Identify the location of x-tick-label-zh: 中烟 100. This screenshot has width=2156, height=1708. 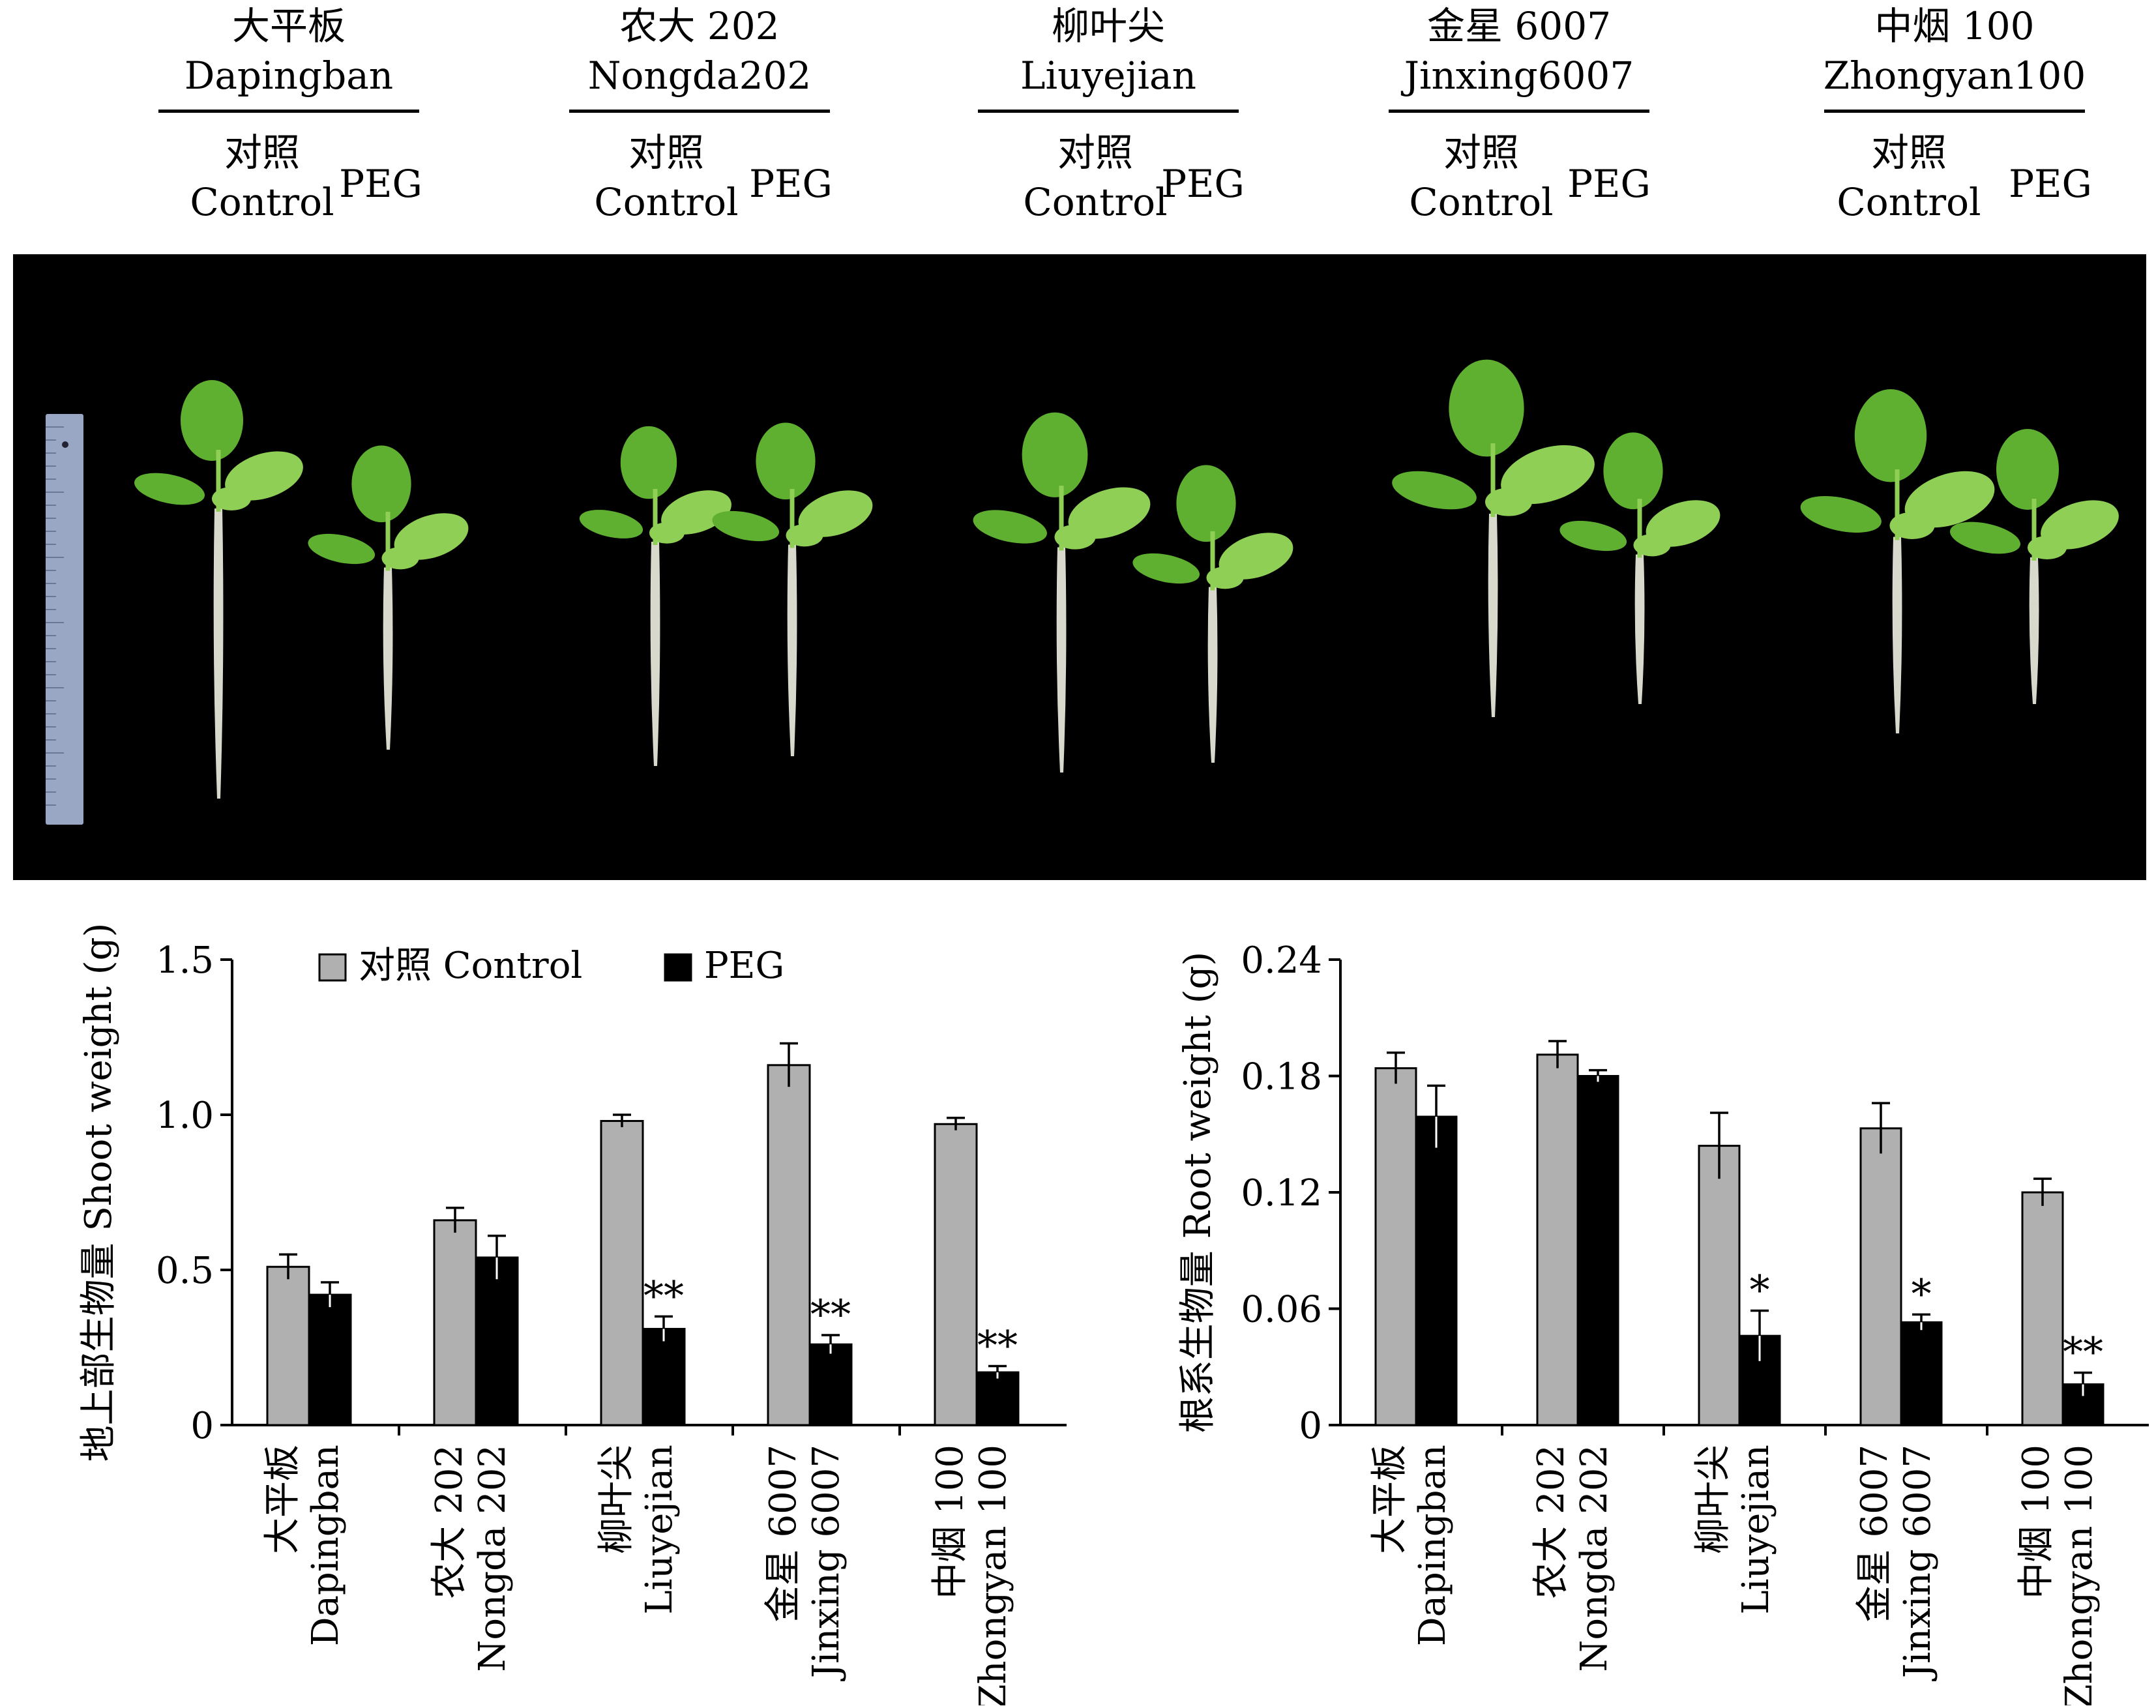
(950, 1522).